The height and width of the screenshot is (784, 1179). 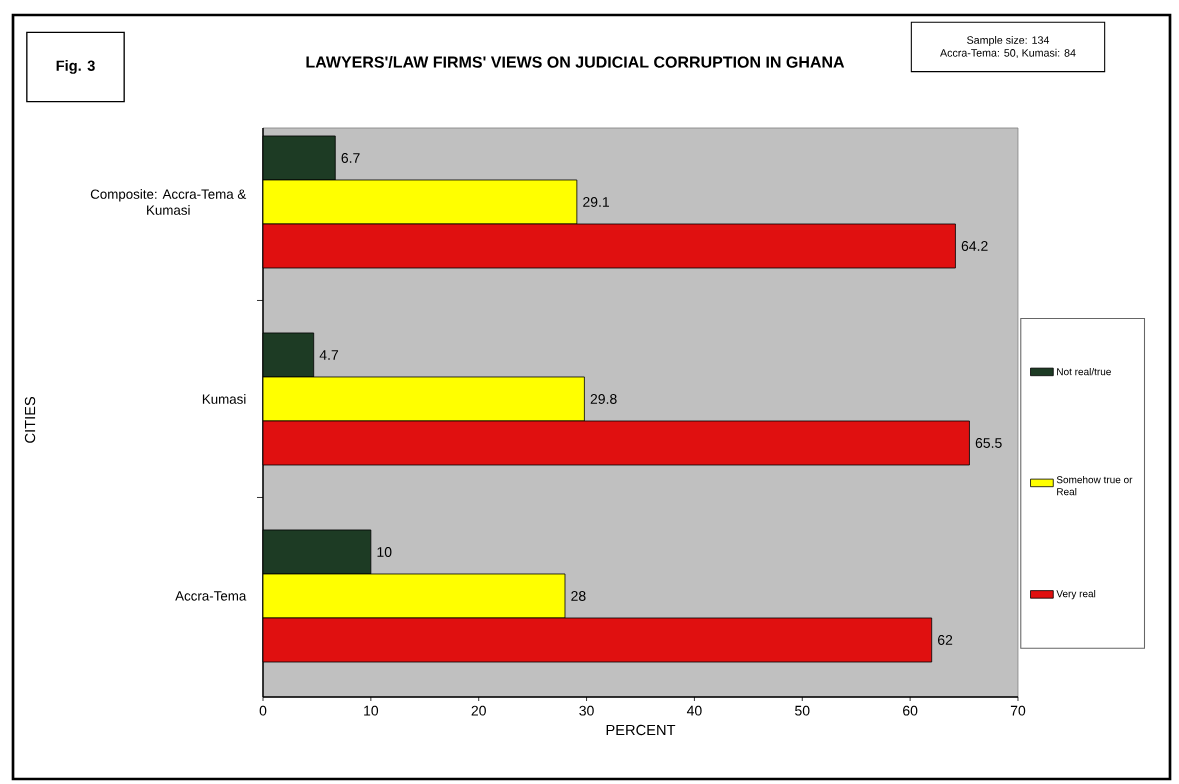 I want to click on data-label: 65.5, so click(x=988, y=443).